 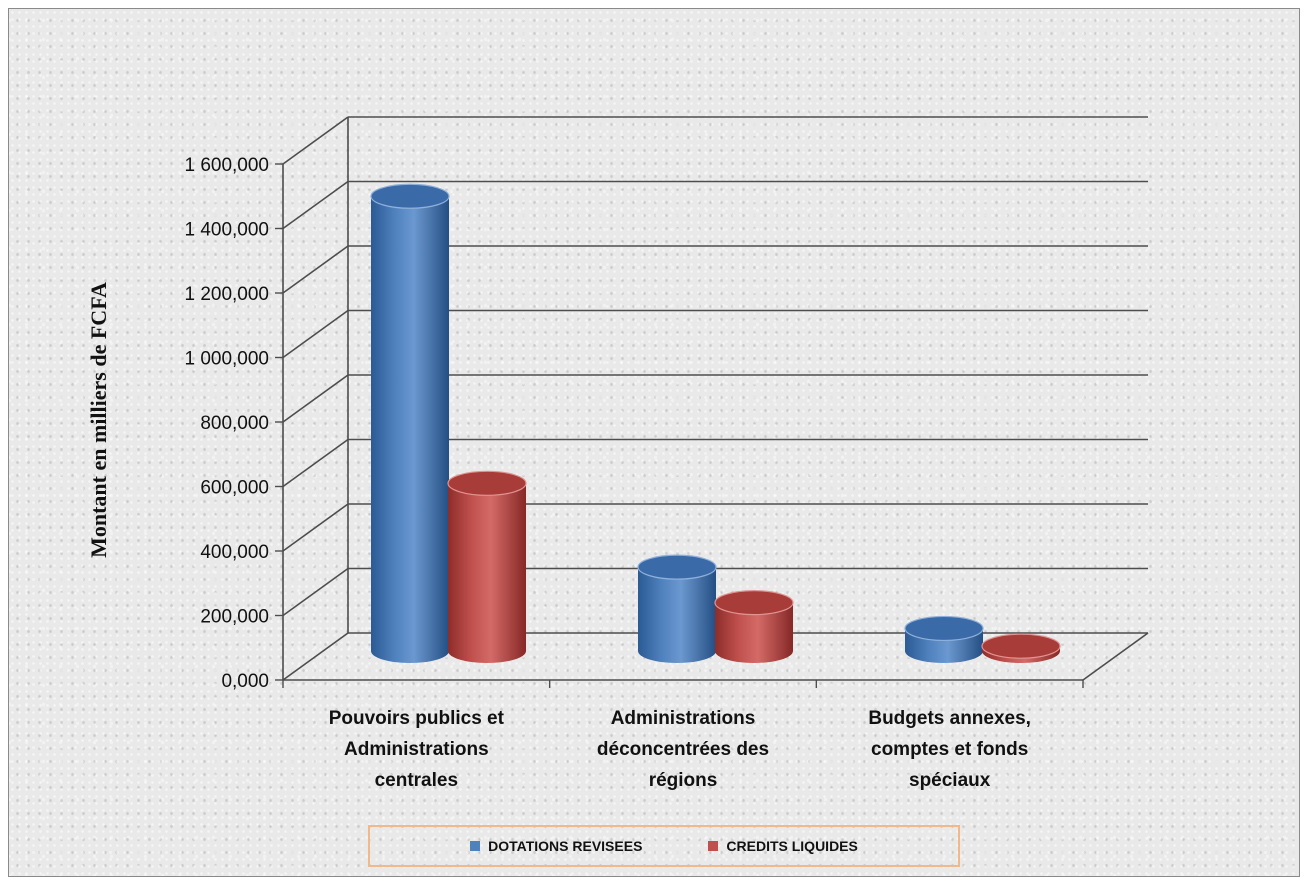 I want to click on x-category-label: comptes et fonds, so click(x=949, y=749).